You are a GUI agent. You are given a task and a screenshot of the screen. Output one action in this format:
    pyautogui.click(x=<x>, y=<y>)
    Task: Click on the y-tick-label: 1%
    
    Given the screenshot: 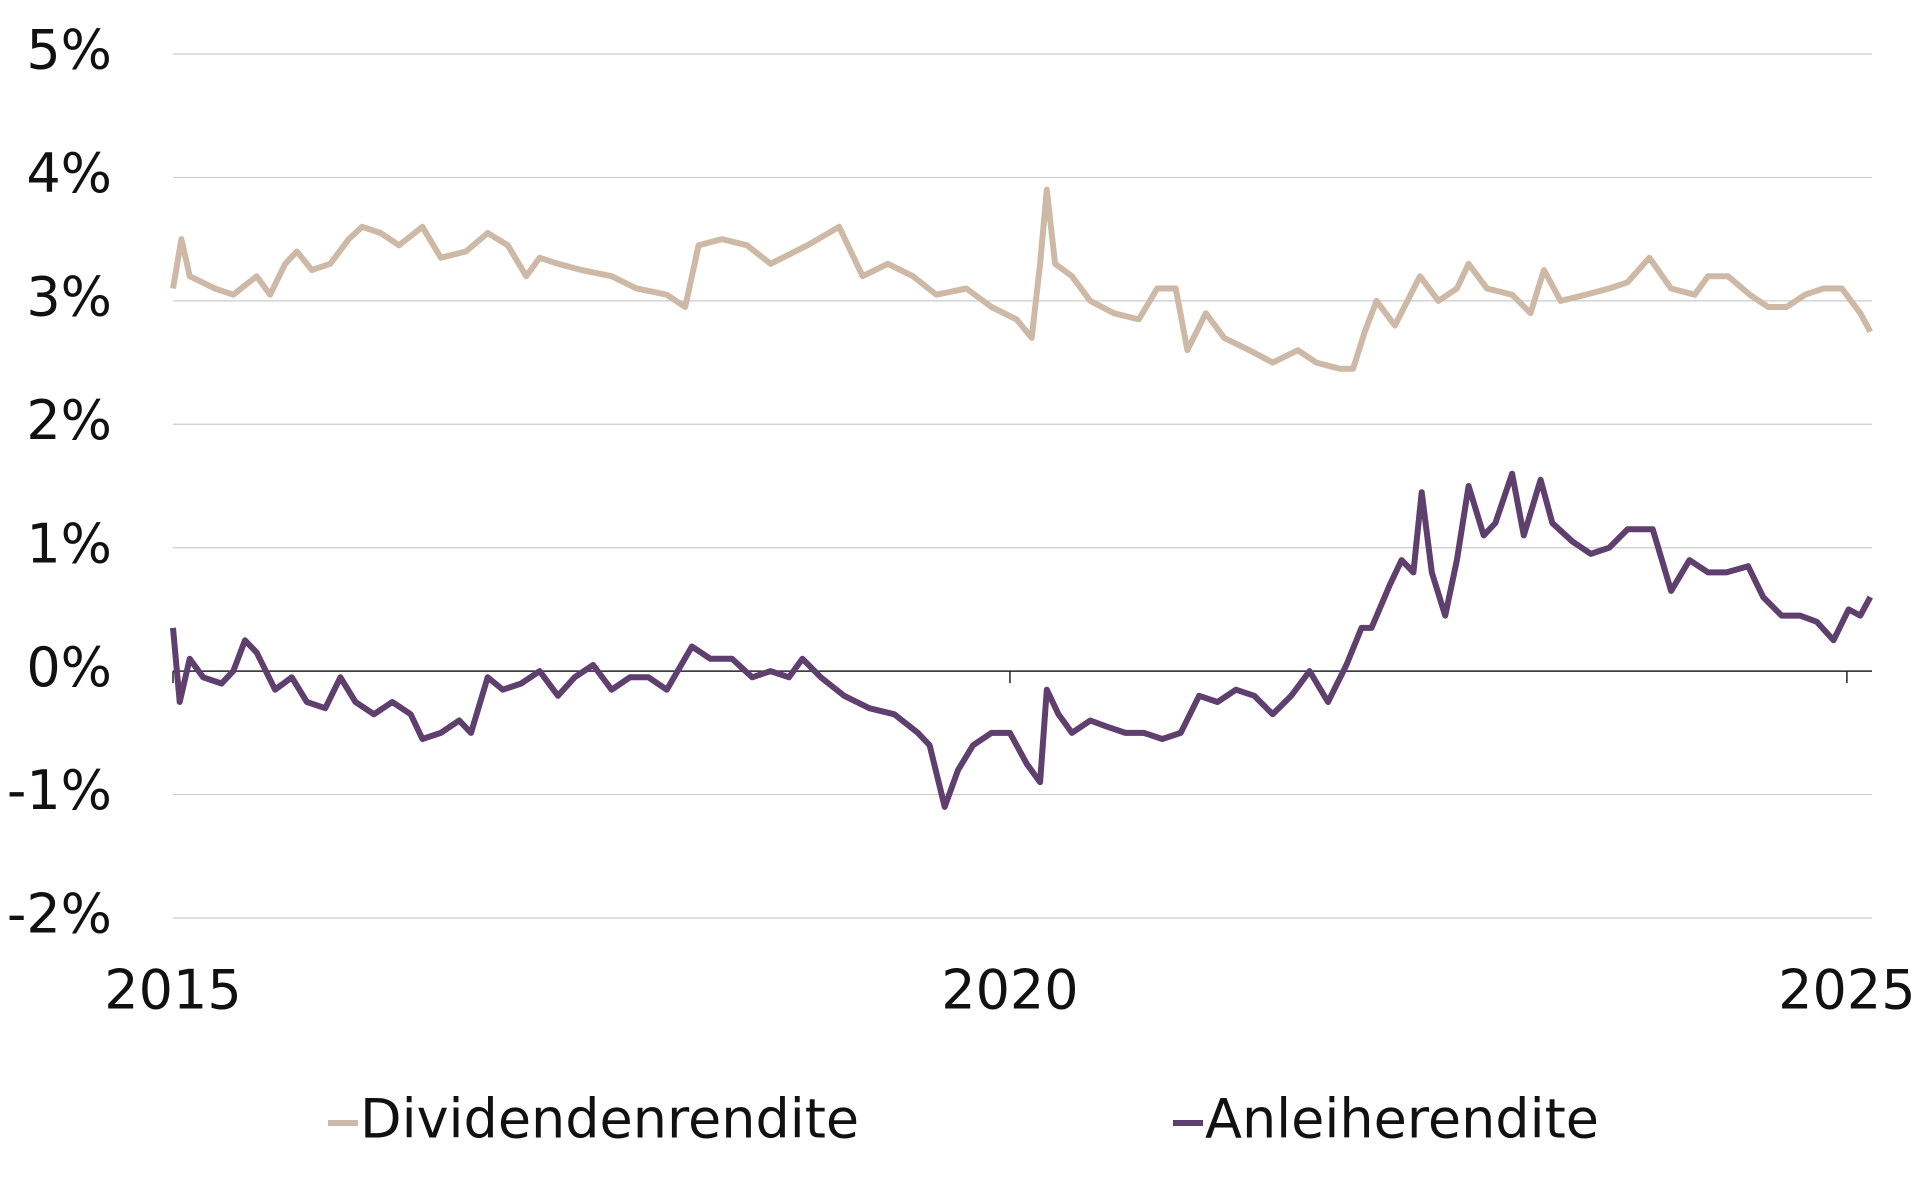 What is the action you would take?
    pyautogui.click(x=69, y=543)
    